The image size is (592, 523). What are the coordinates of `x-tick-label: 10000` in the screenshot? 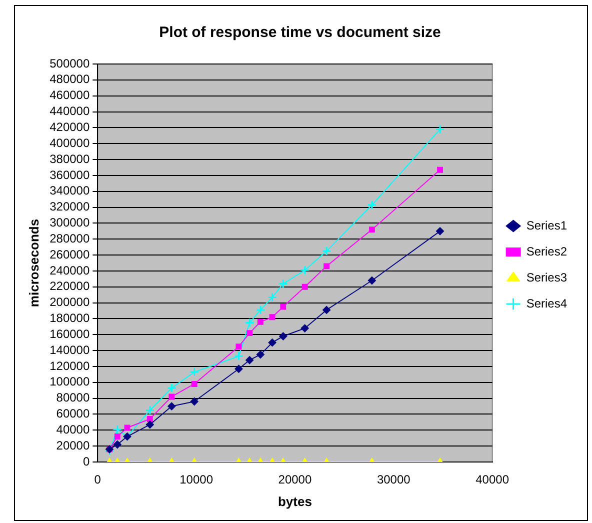 It's located at (197, 479).